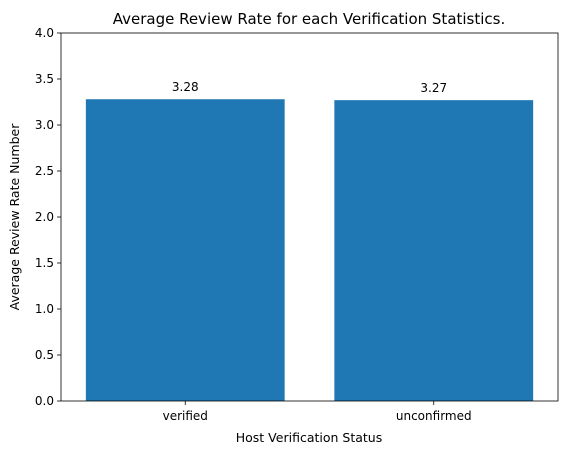  Describe the element at coordinates (309, 437) in the screenshot. I see `x-axis-title: Host Verification Status` at that location.